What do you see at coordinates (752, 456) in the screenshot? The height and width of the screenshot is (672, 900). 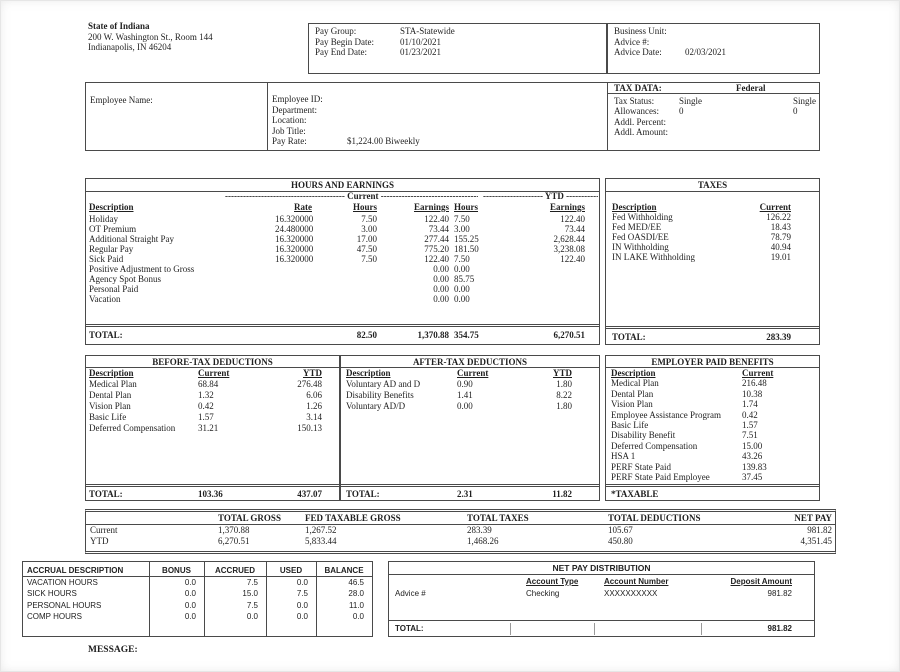 I see `benefit-current: 43.26` at bounding box center [752, 456].